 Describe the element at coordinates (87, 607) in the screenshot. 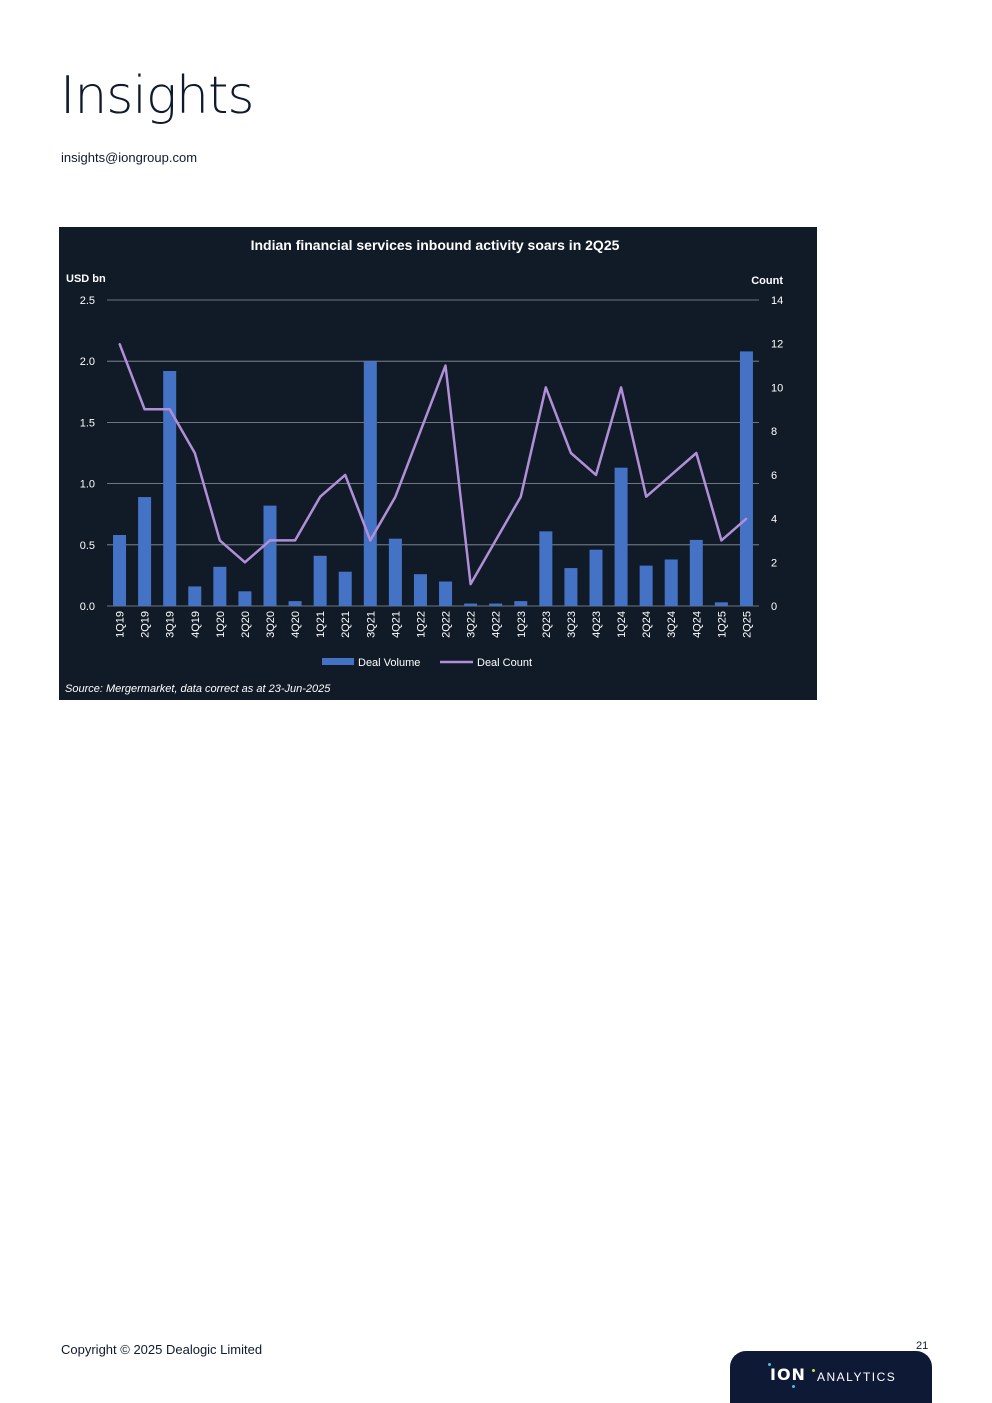

I see `y-tick-label: 0.0` at that location.